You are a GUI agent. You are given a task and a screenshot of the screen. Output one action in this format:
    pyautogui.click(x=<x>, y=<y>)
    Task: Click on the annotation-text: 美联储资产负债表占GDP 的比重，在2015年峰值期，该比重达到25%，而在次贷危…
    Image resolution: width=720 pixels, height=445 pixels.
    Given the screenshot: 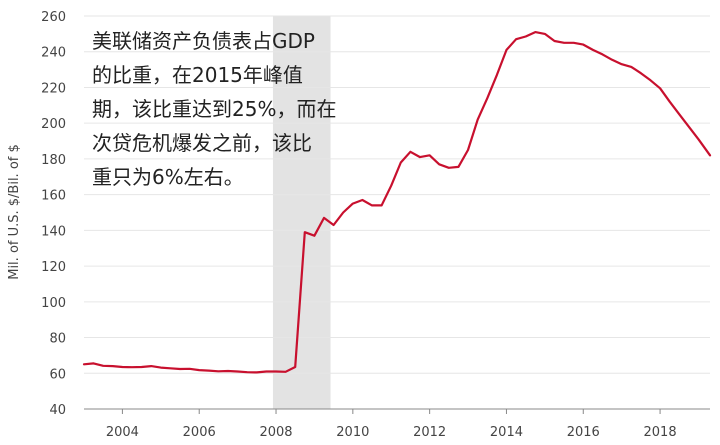 What is the action you would take?
    pyautogui.click(x=214, y=109)
    